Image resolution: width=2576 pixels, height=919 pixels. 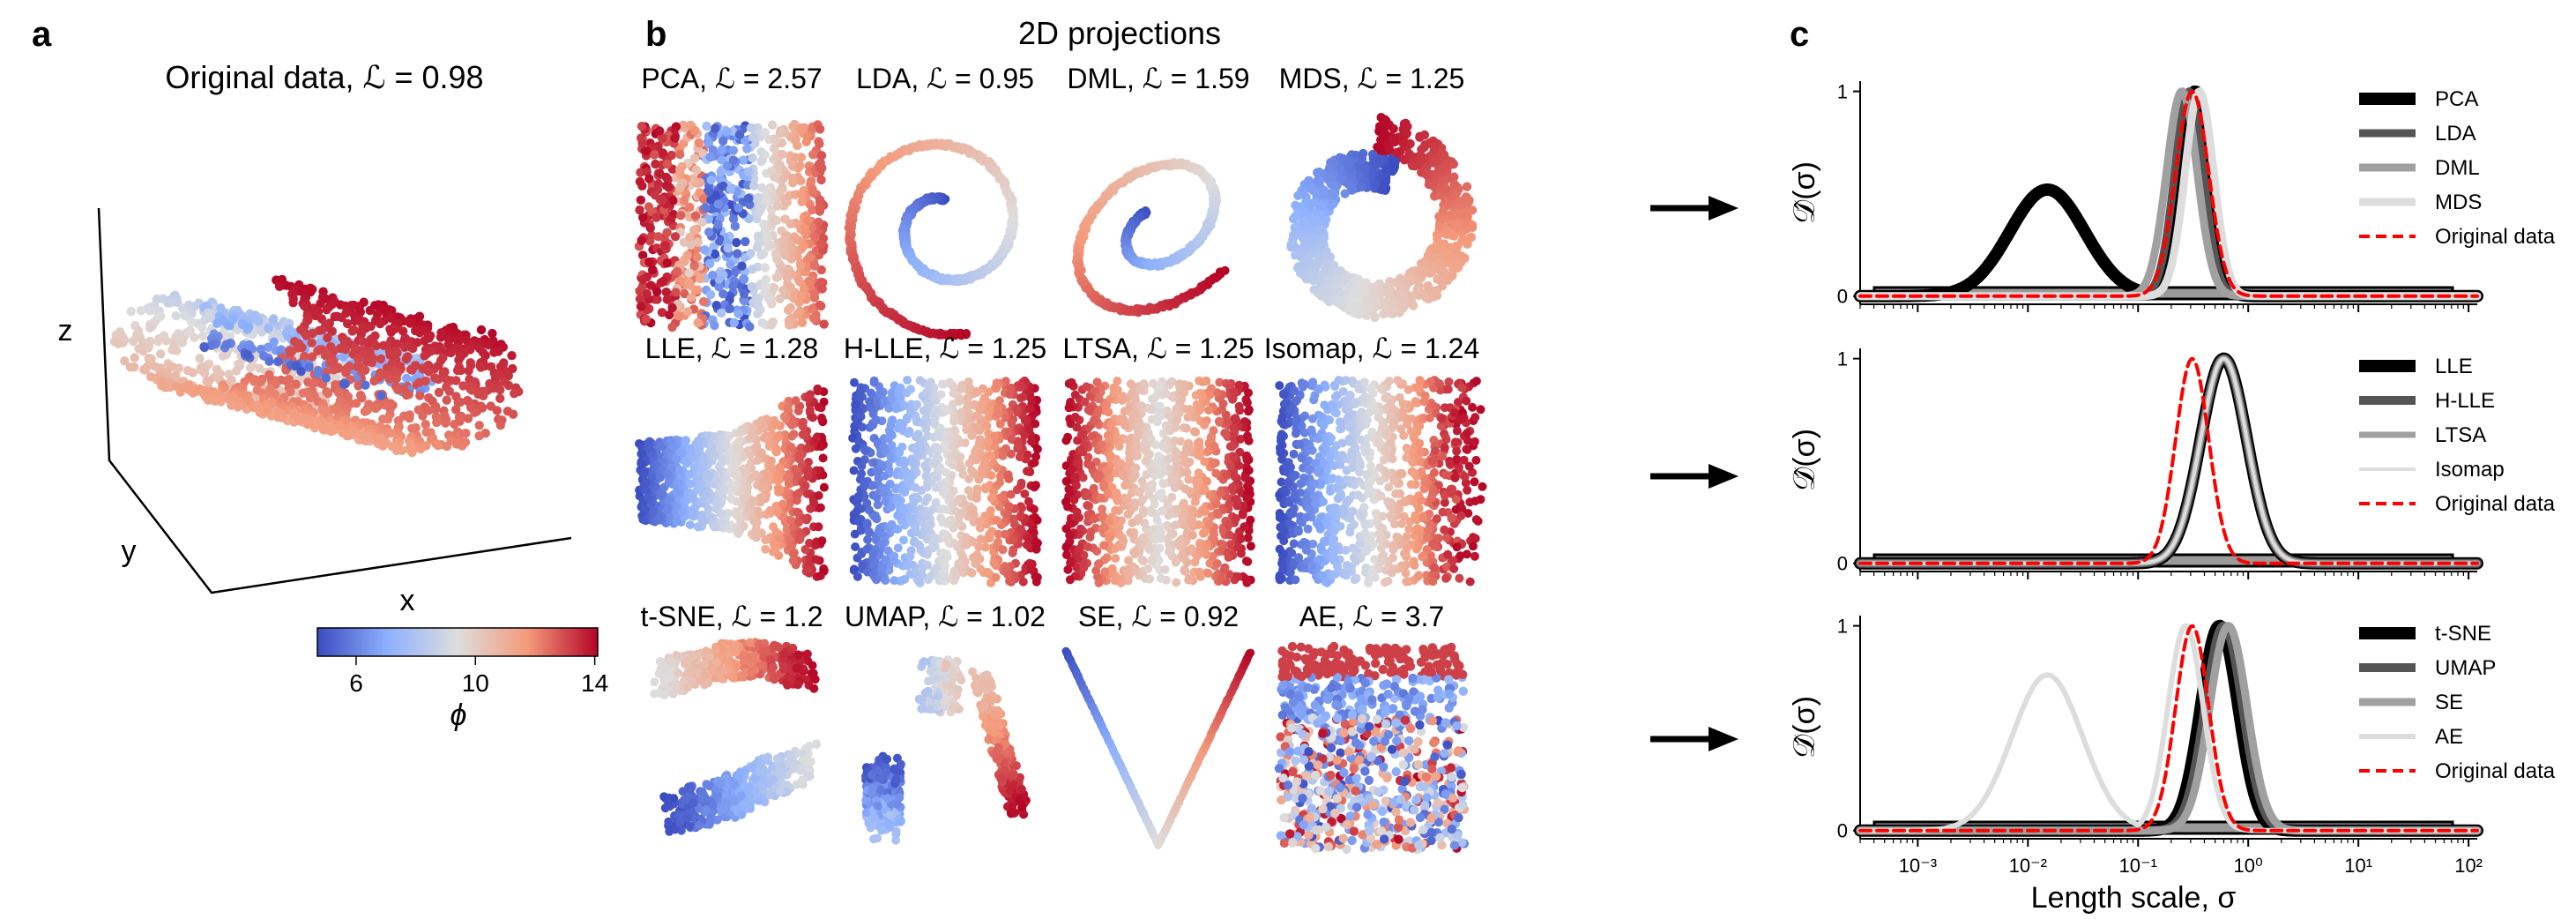 I want to click on projection-title: PCA, ℒ = 2.57, so click(x=731, y=79).